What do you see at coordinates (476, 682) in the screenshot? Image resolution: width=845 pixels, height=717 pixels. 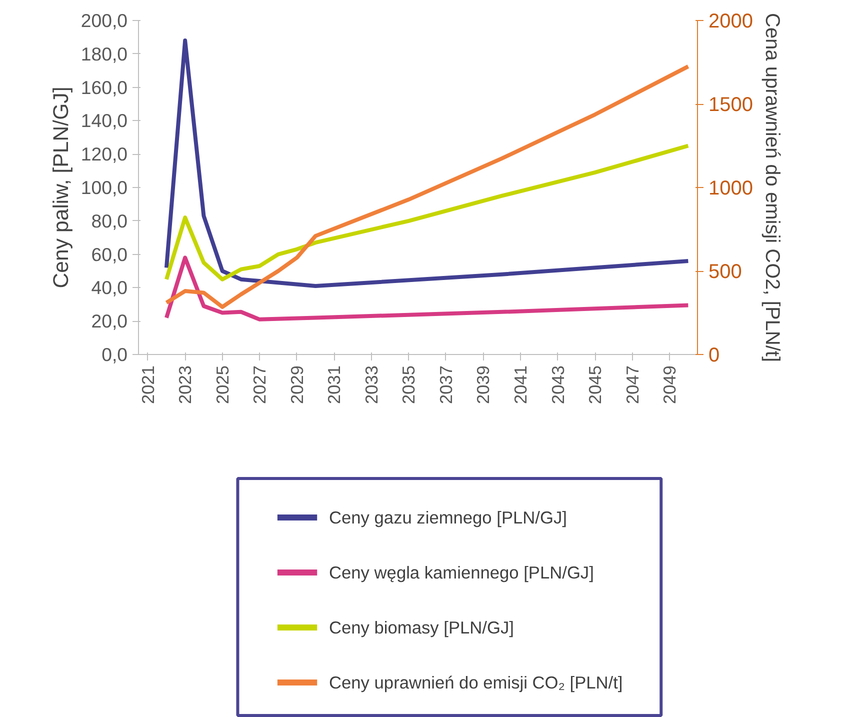 I see `legend-label: Ceny uprawnień do emisji CO₂ [PLN/t]` at bounding box center [476, 682].